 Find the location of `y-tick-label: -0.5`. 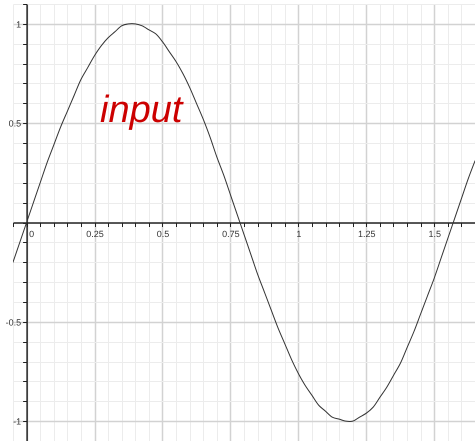

y-tick-label: -0.5 is located at coordinates (14, 322).